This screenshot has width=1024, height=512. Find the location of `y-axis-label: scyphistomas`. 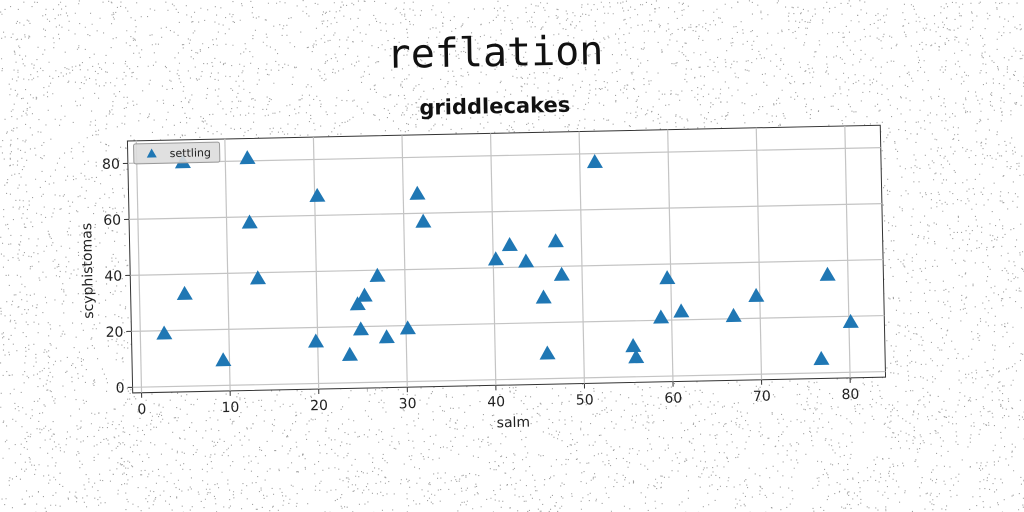

y-axis-label: scyphistomas is located at coordinates (88, 271).